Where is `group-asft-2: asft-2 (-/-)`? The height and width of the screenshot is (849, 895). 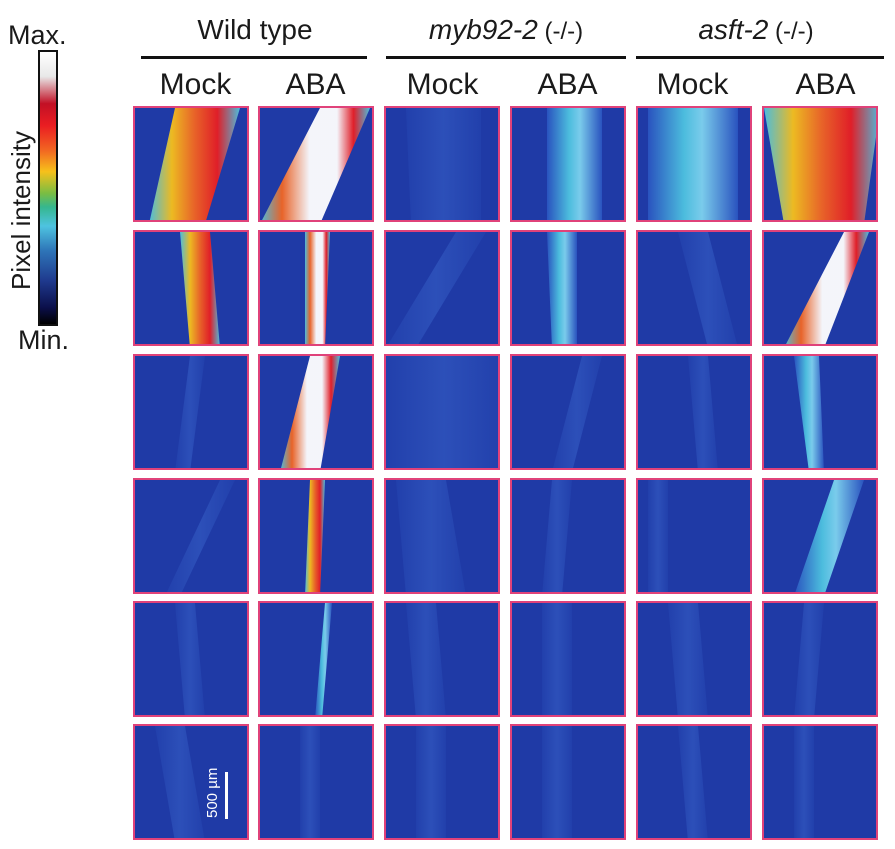 group-asft-2: asft-2 (-/-) is located at coordinates (756, 30).